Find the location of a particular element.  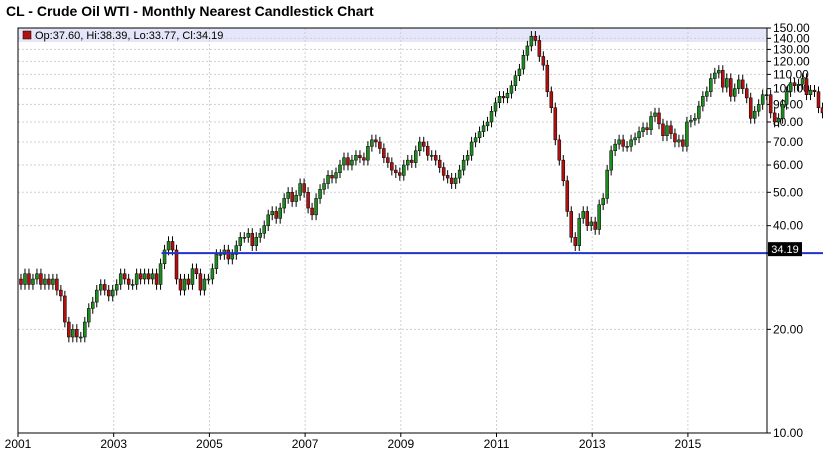

last-price-tag is located at coordinates (785, 249).